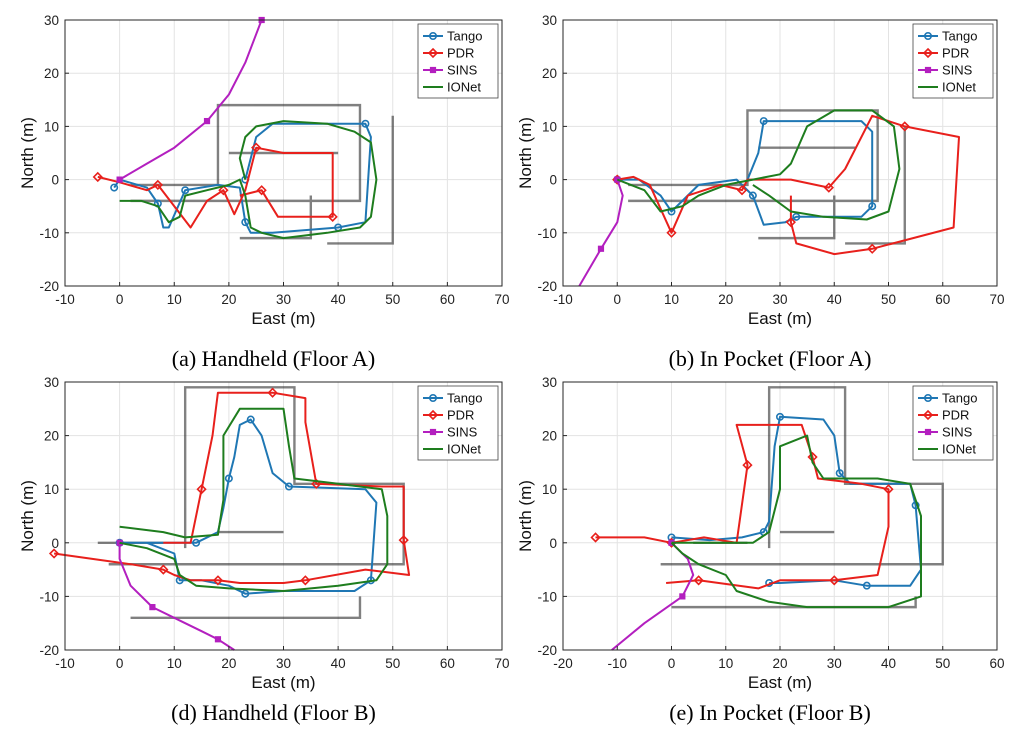  I want to click on panel-caption: (d) Handheld (Floor B), so click(273, 712).